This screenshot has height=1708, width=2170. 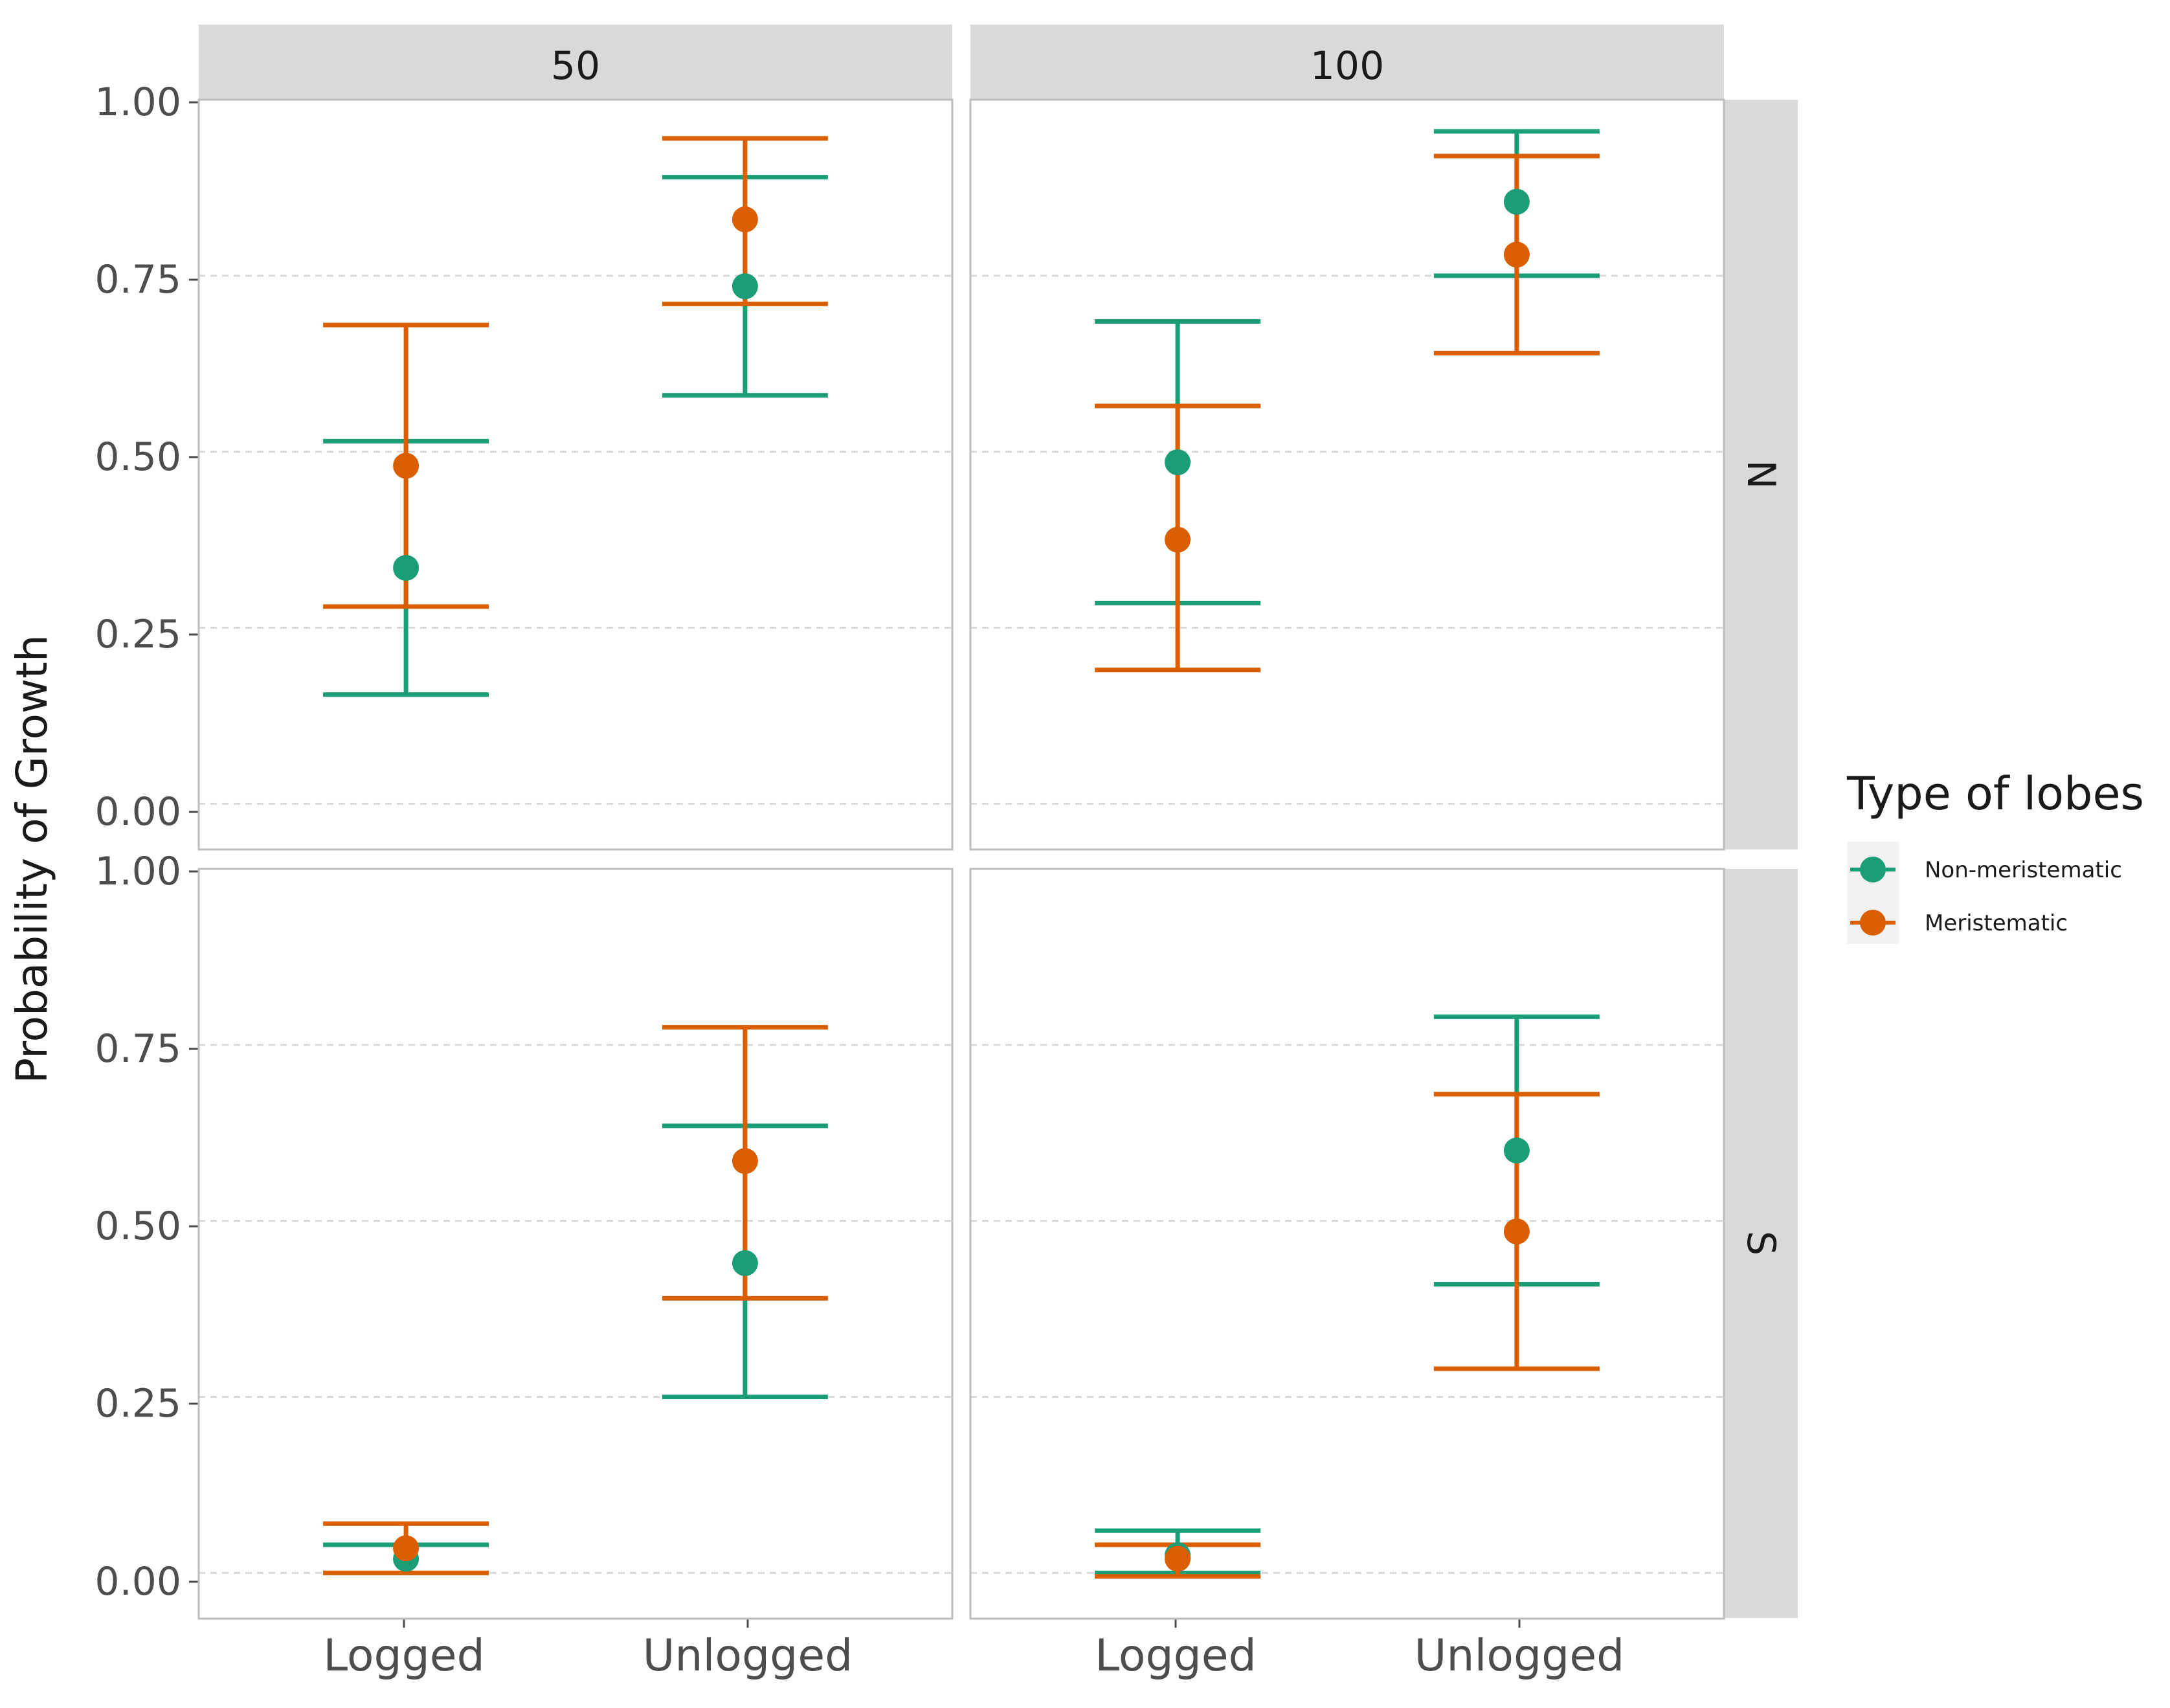 What do you see at coordinates (32, 859) in the screenshot?
I see `y-axis-title: Probability of Growth` at bounding box center [32, 859].